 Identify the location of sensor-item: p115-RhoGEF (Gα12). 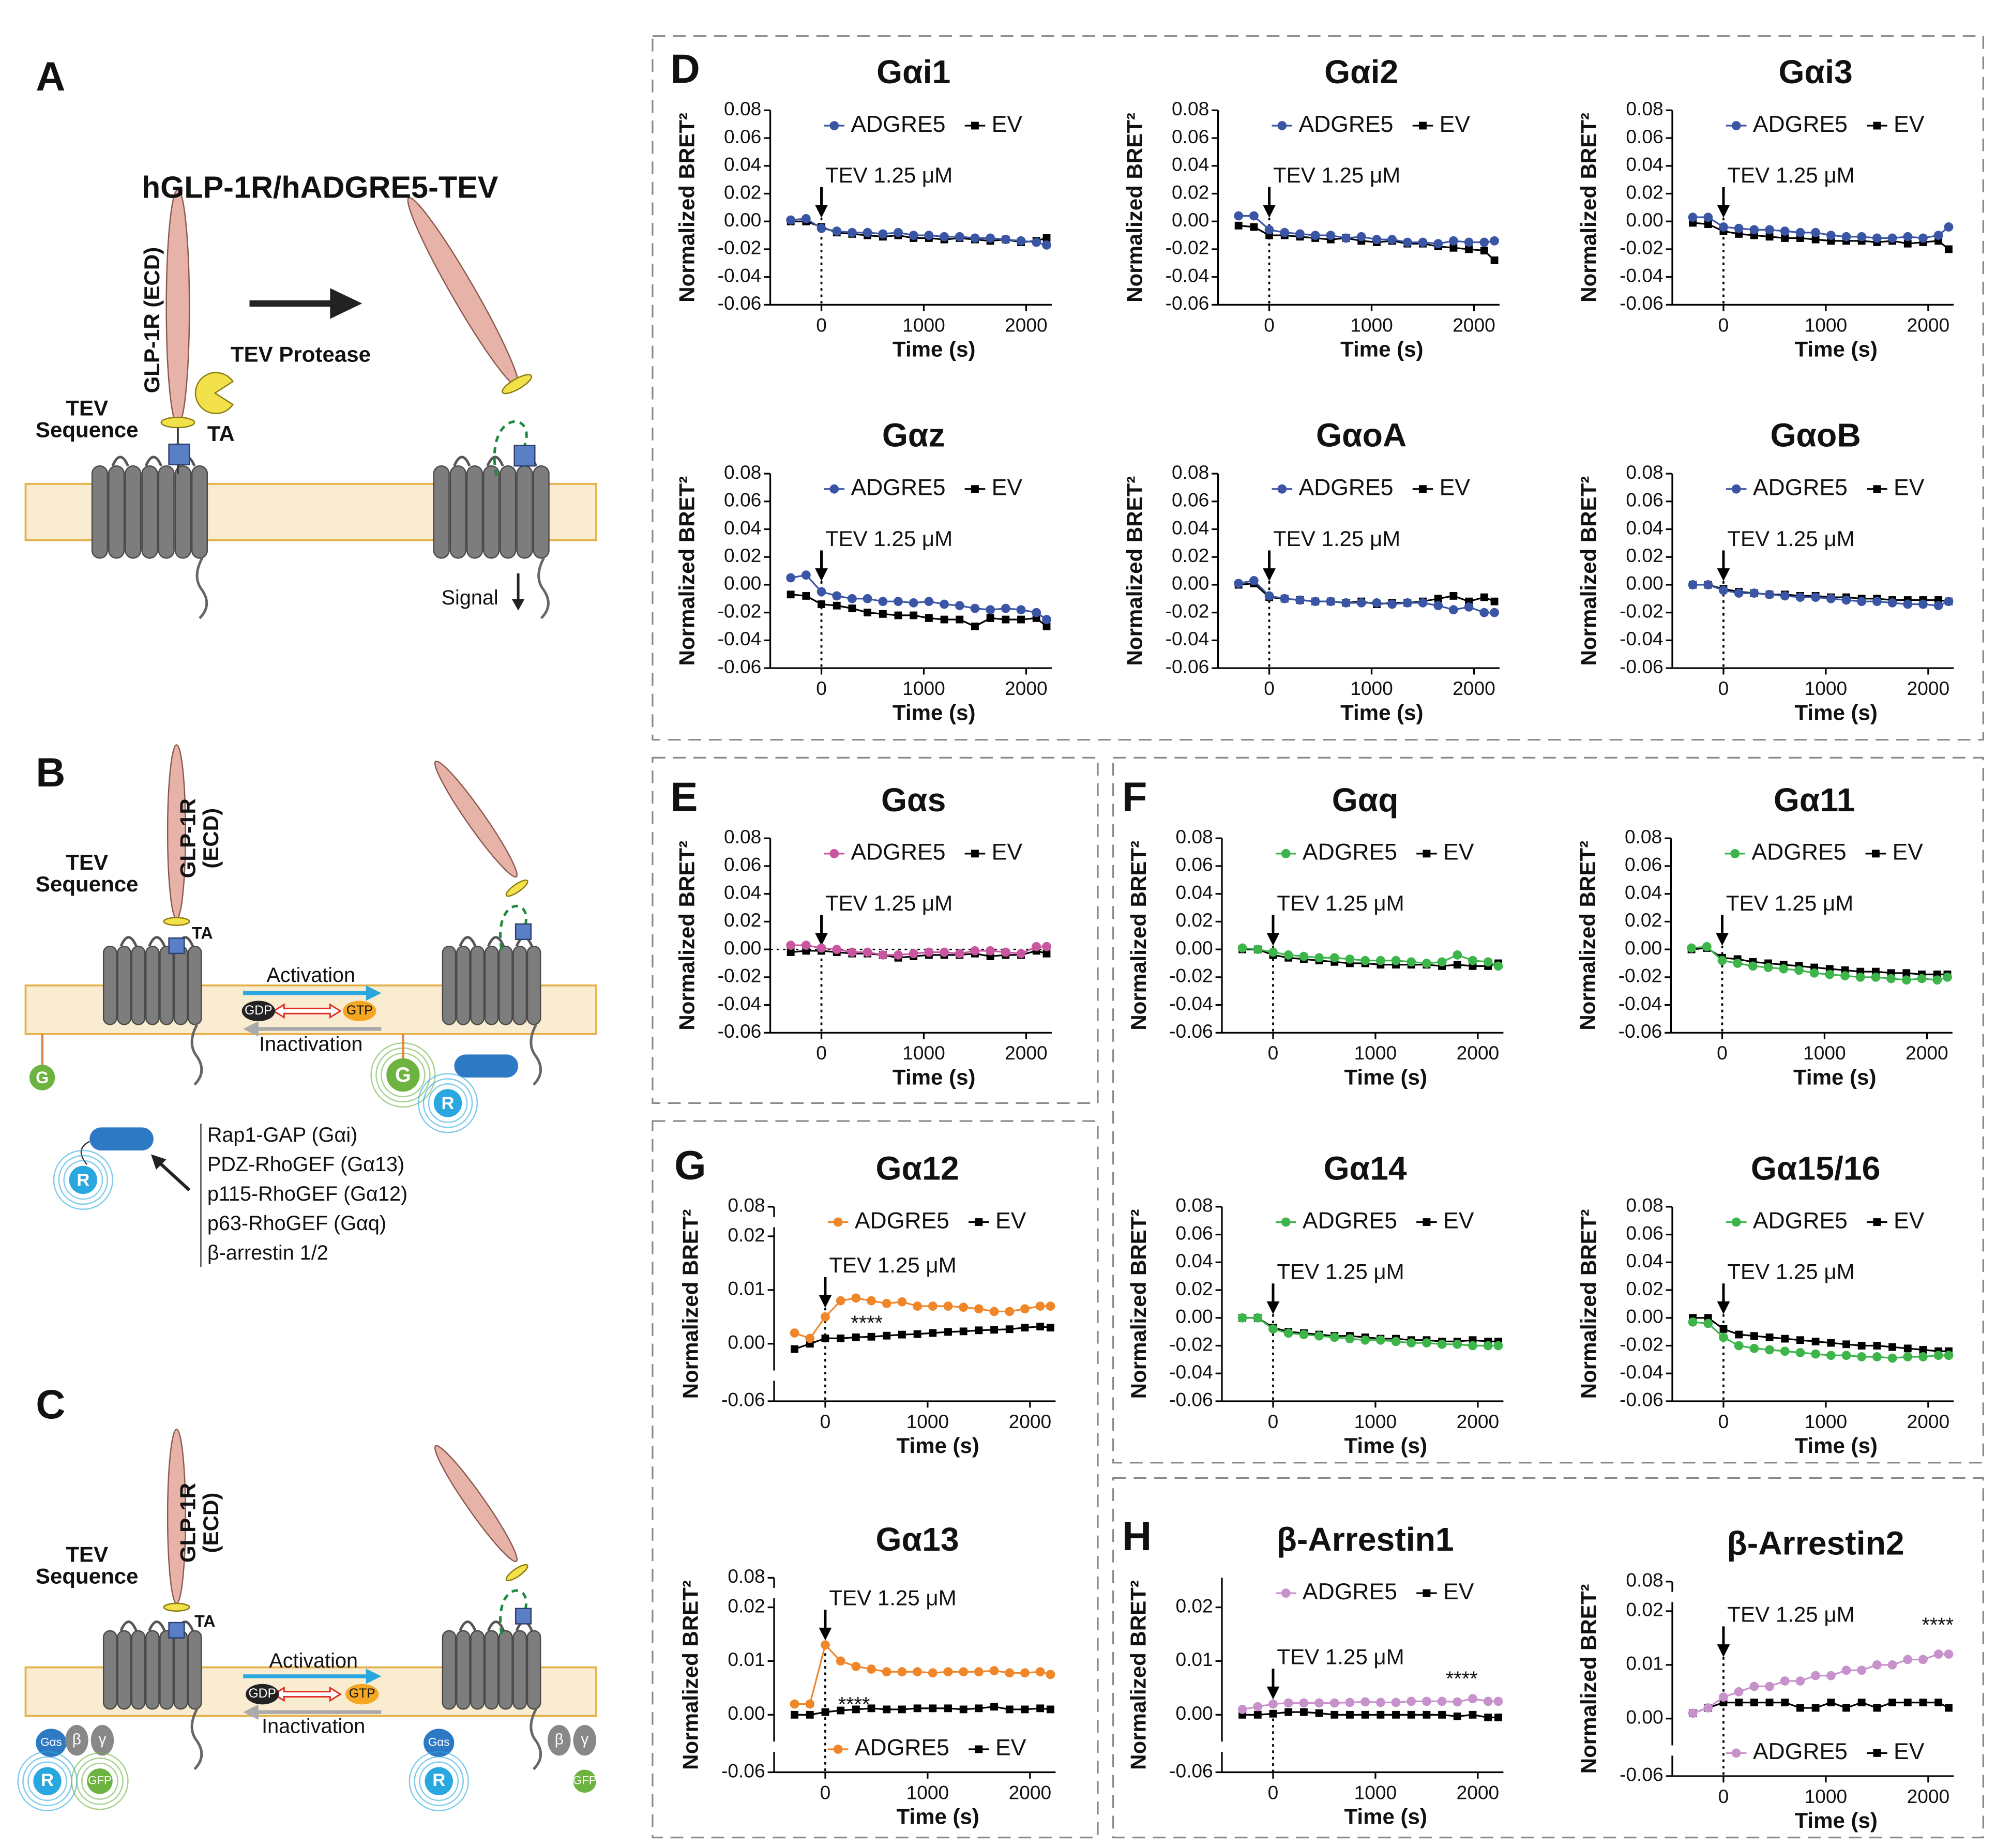
(307, 1194).